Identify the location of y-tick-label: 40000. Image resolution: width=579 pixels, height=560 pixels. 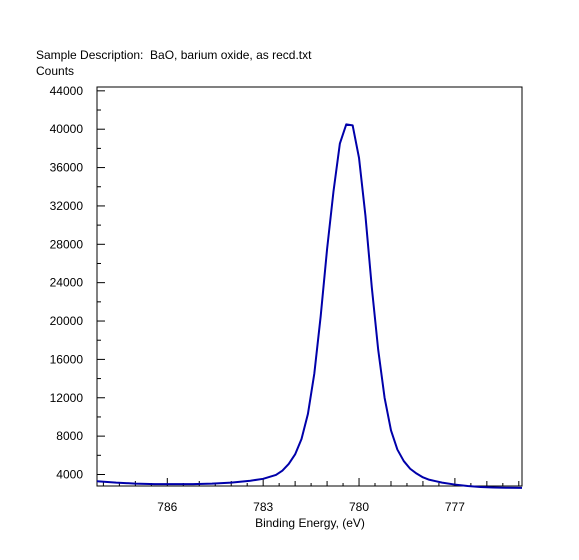
(67, 129).